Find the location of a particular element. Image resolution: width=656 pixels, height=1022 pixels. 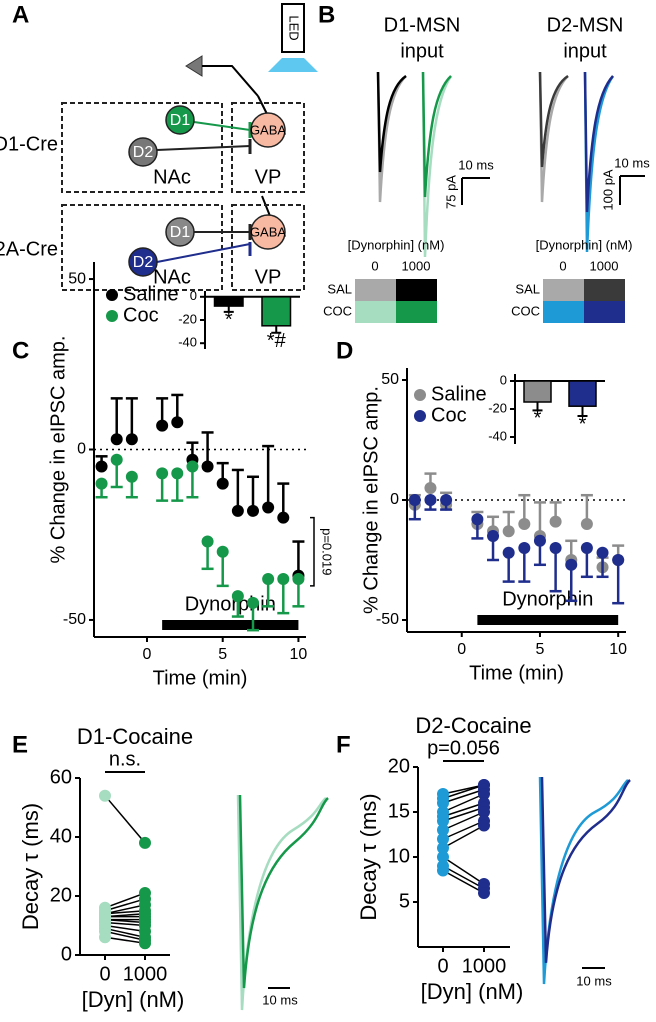

recording-arrow is located at coordinates (194, 66).